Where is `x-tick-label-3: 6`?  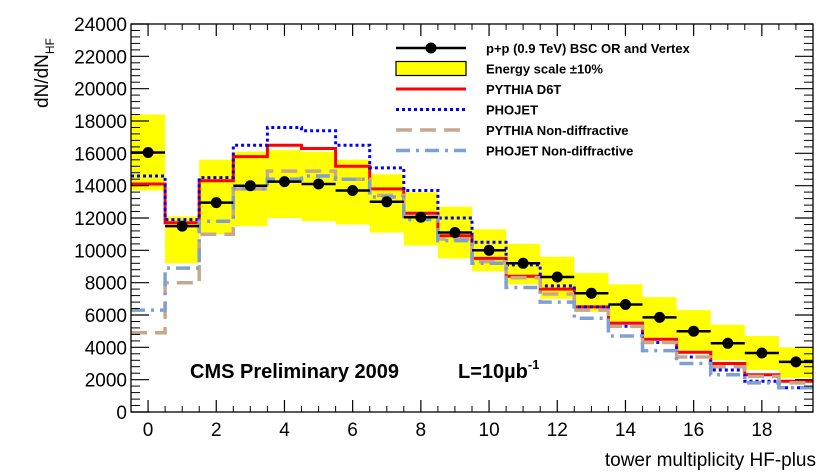
x-tick-label-3: 6 is located at coordinates (352, 430).